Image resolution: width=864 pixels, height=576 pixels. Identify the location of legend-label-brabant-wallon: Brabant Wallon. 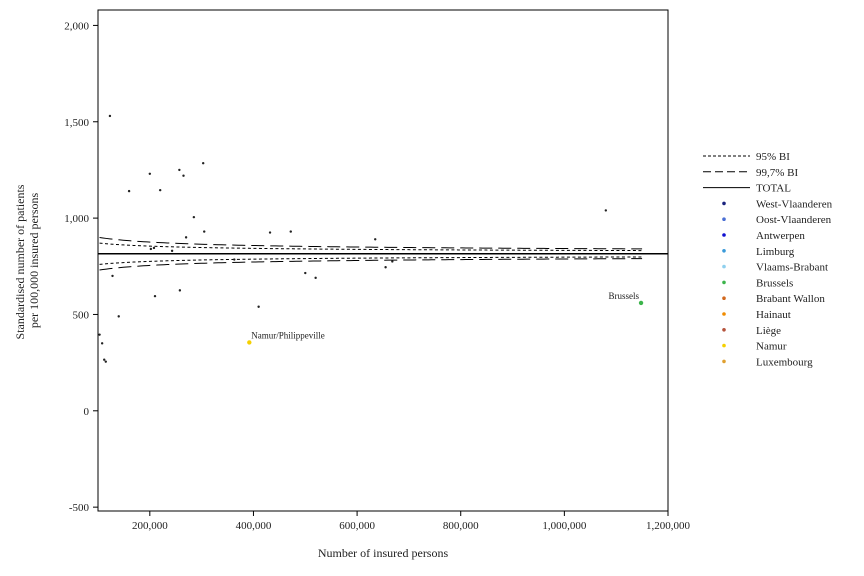
(790, 299).